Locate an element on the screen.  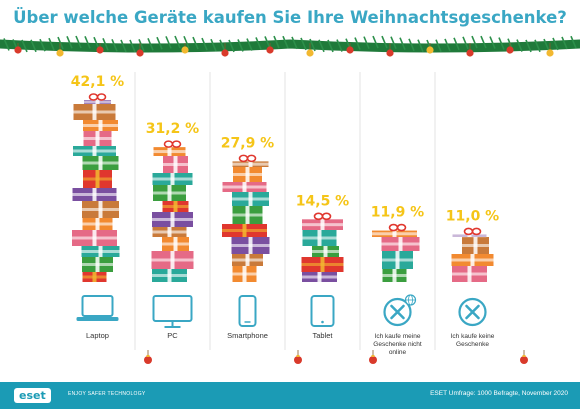
christmas-garland is located at coordinates (290, 46).